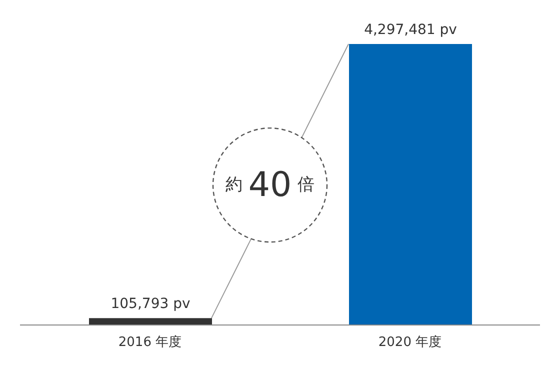 The image size is (560, 376). Describe the element at coordinates (410, 342) in the screenshot. I see `x-tick-label: 2020 年度` at that location.